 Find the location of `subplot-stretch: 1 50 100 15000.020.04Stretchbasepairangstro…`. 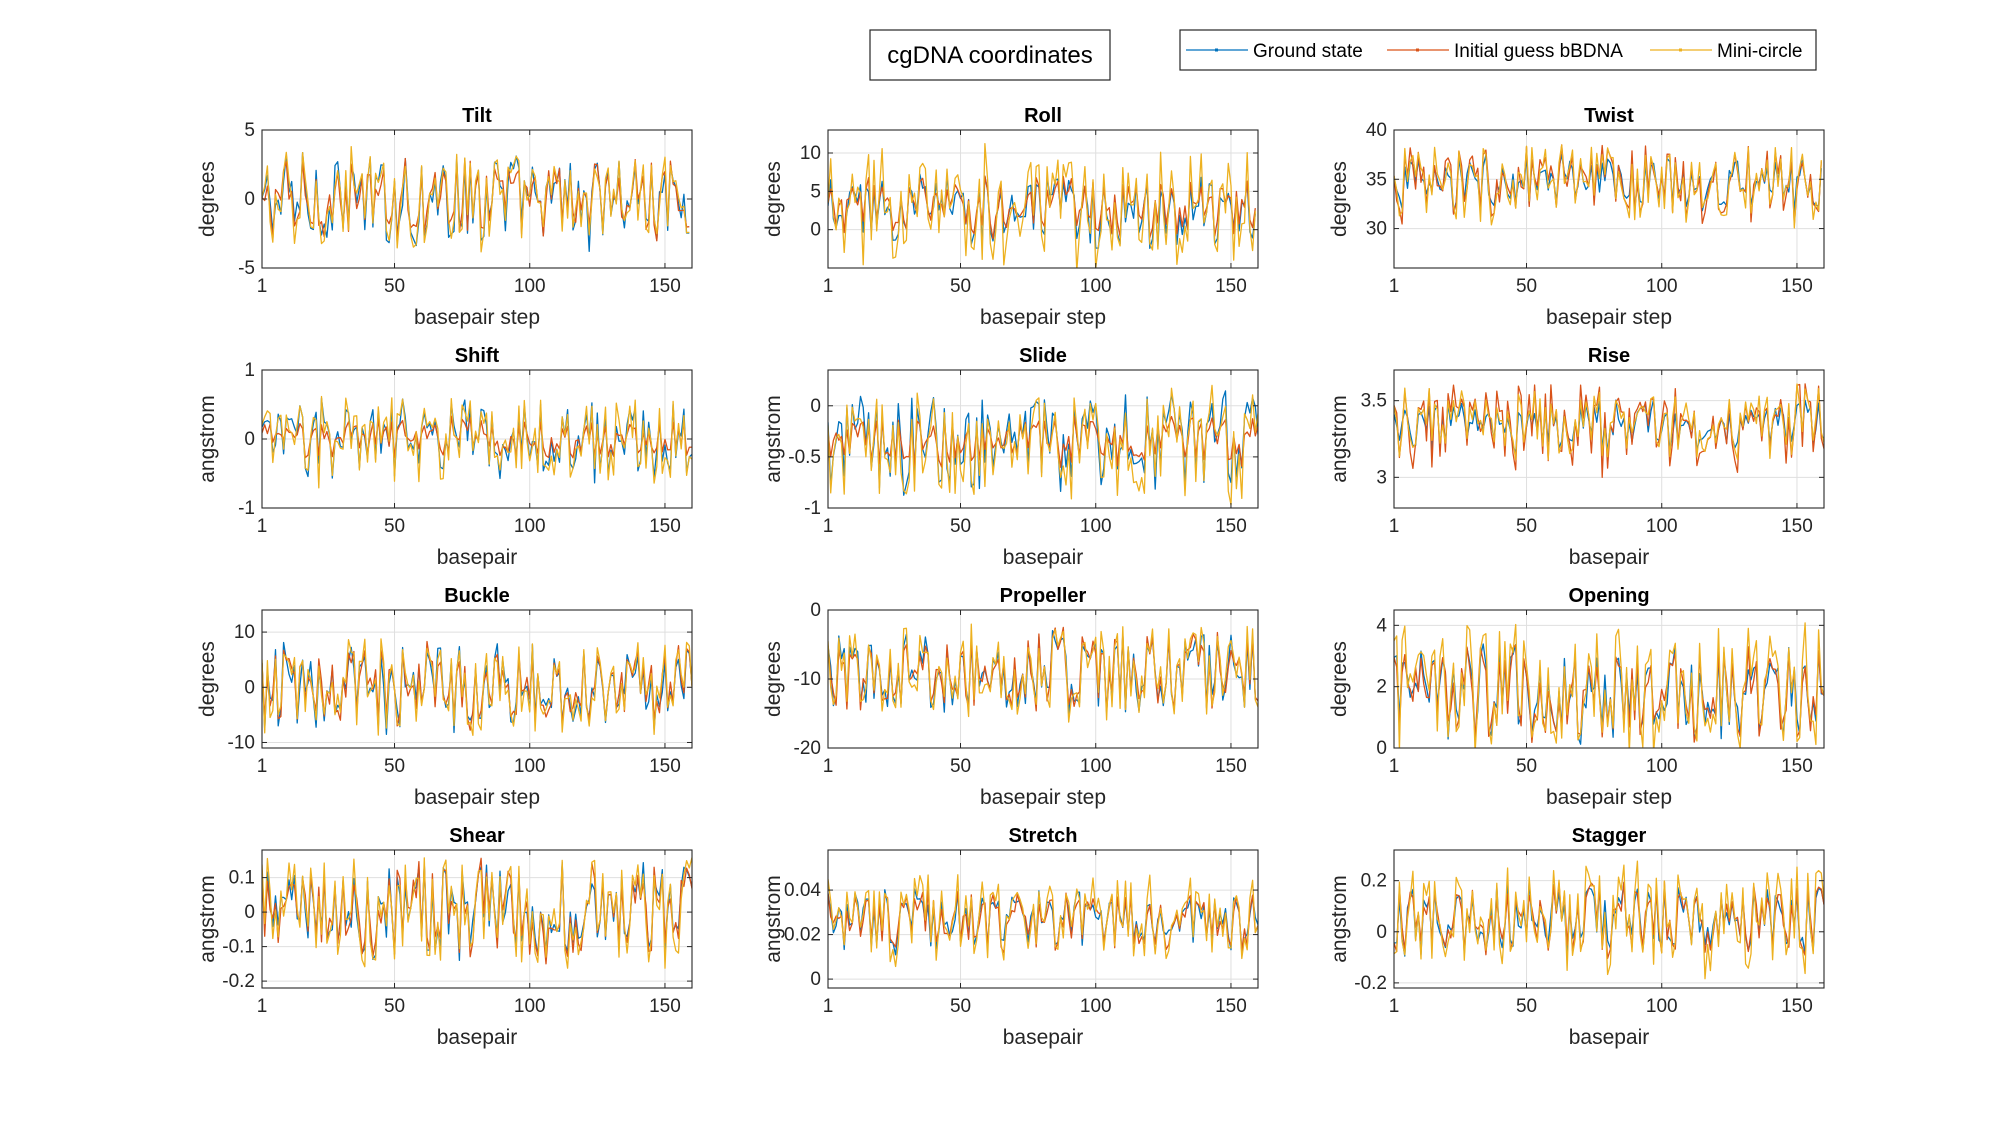

subplot-stretch: 1 50 100 15000.020.04Stretchbasepairangstro… is located at coordinates (1010, 937).